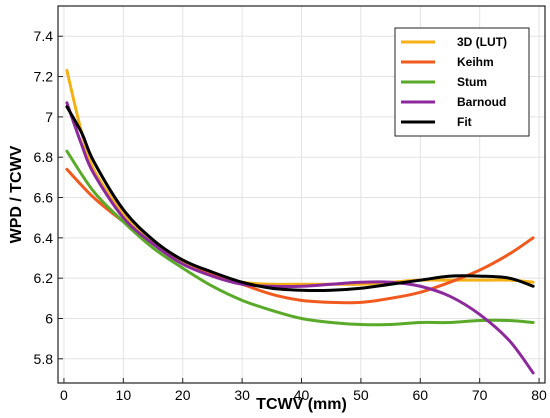 This screenshot has height=418, width=550. What do you see at coordinates (44, 77) in the screenshot?
I see `y-tick-label: 7.2` at bounding box center [44, 77].